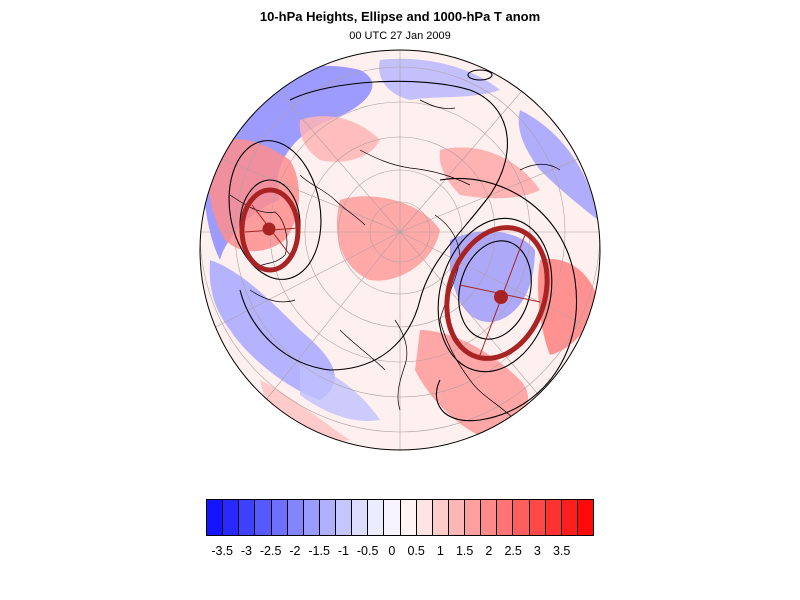 The width and height of the screenshot is (800, 600). What do you see at coordinates (416, 551) in the screenshot?
I see `colorbar-label: 0.5` at bounding box center [416, 551].